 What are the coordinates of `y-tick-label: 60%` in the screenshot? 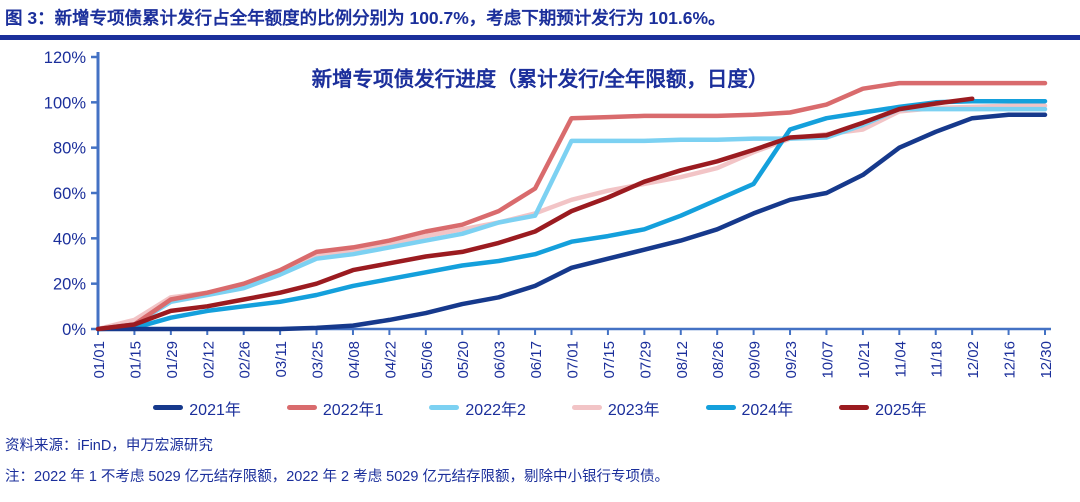 It's located at (69, 194).